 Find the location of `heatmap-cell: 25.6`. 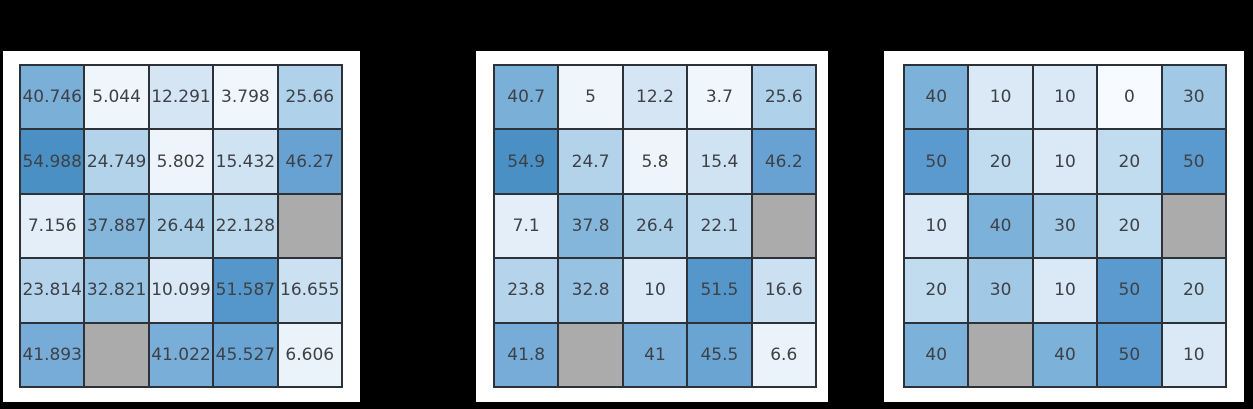

heatmap-cell: 25.6 is located at coordinates (783, 97).